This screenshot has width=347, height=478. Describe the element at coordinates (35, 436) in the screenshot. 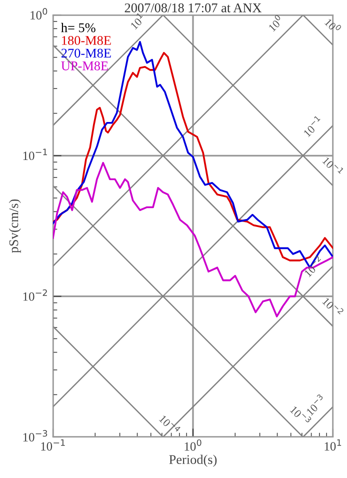

I see `y-tick-label: 10$^{−3}$` at that location.